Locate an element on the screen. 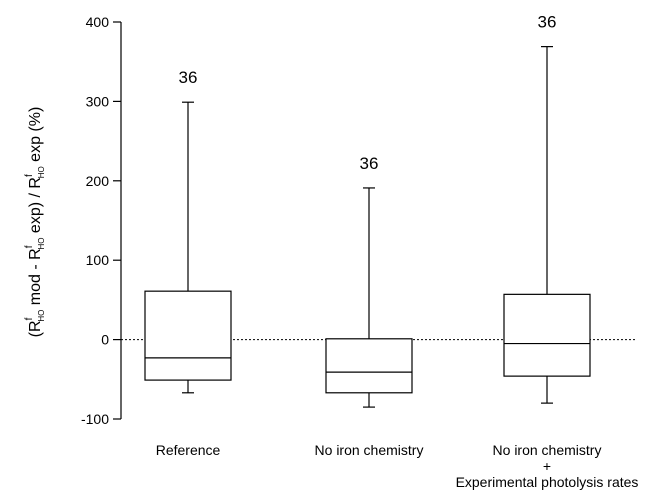  box-3: 36 is located at coordinates (547, 208).